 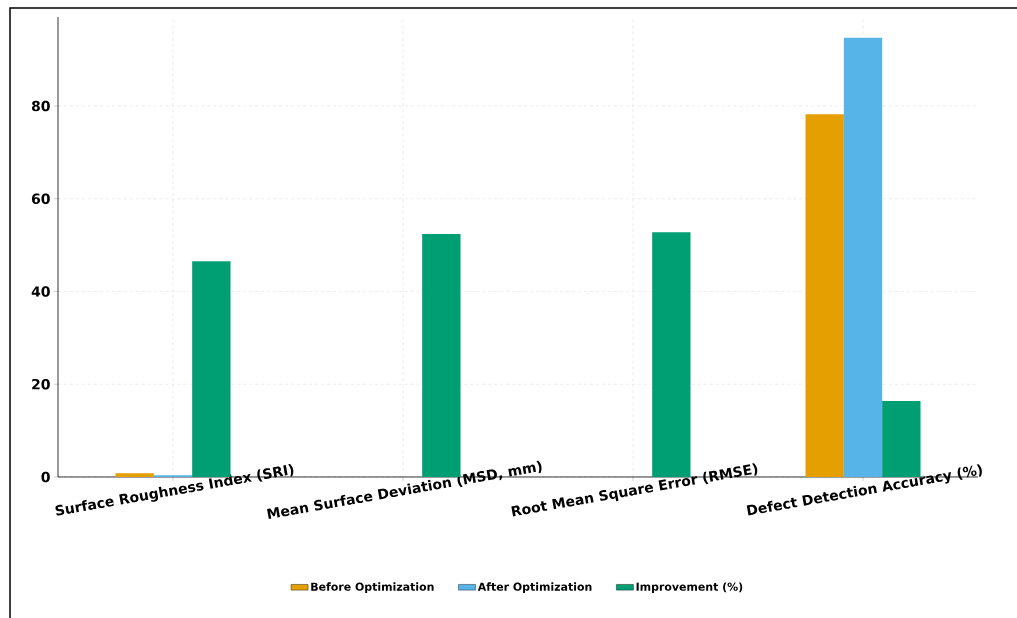 I want to click on y-tick-label: 20, so click(x=41, y=384).